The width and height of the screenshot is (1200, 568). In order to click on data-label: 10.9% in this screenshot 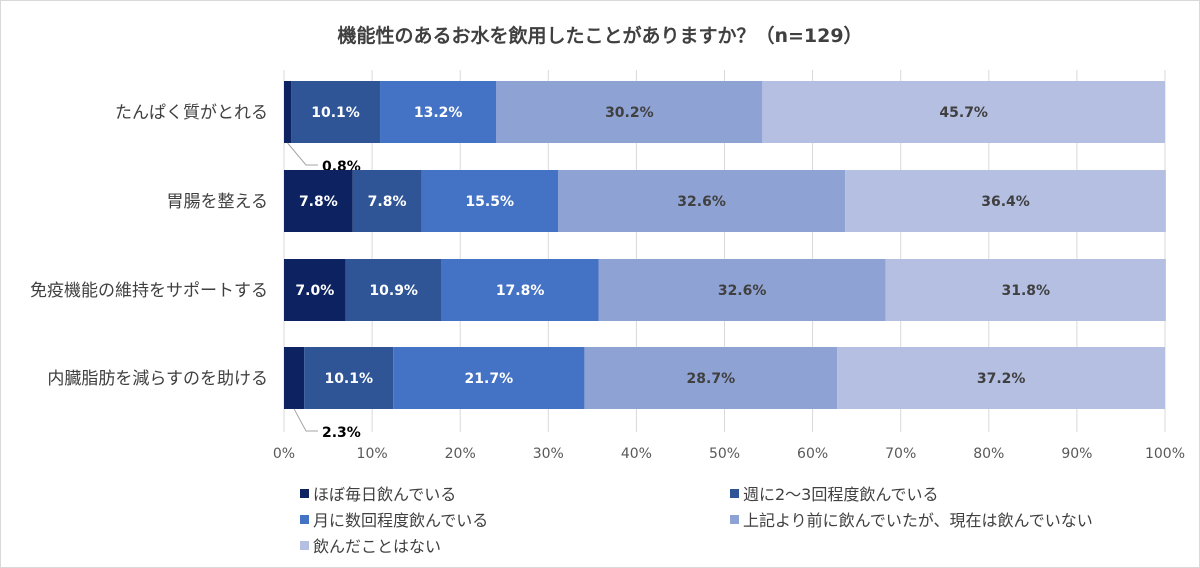, I will do `click(393, 291)`.